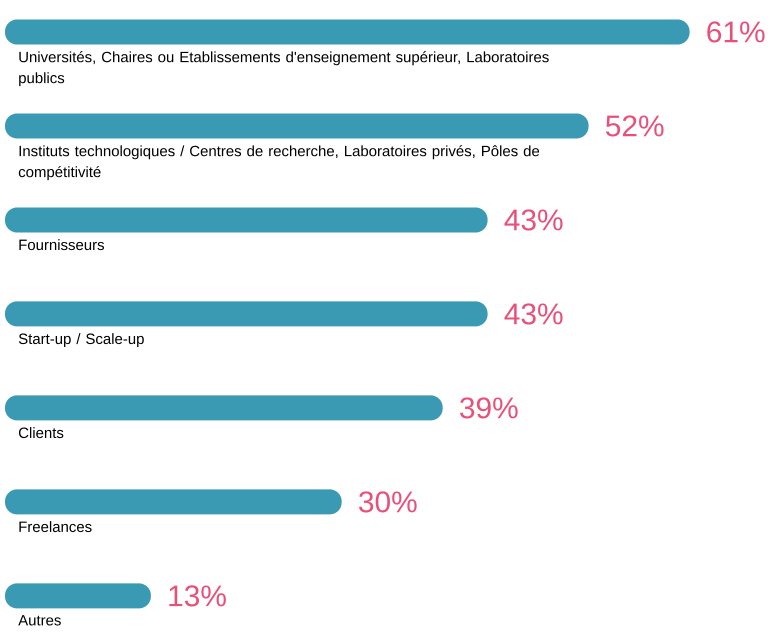 Image resolution: width=782 pixels, height=641 pixels. What do you see at coordinates (279, 162) in the screenshot?
I see `y-tick-label: Instituts technologiques / Centres de recherche, Laboratoires privés, Pôles de compétitivité` at bounding box center [279, 162].